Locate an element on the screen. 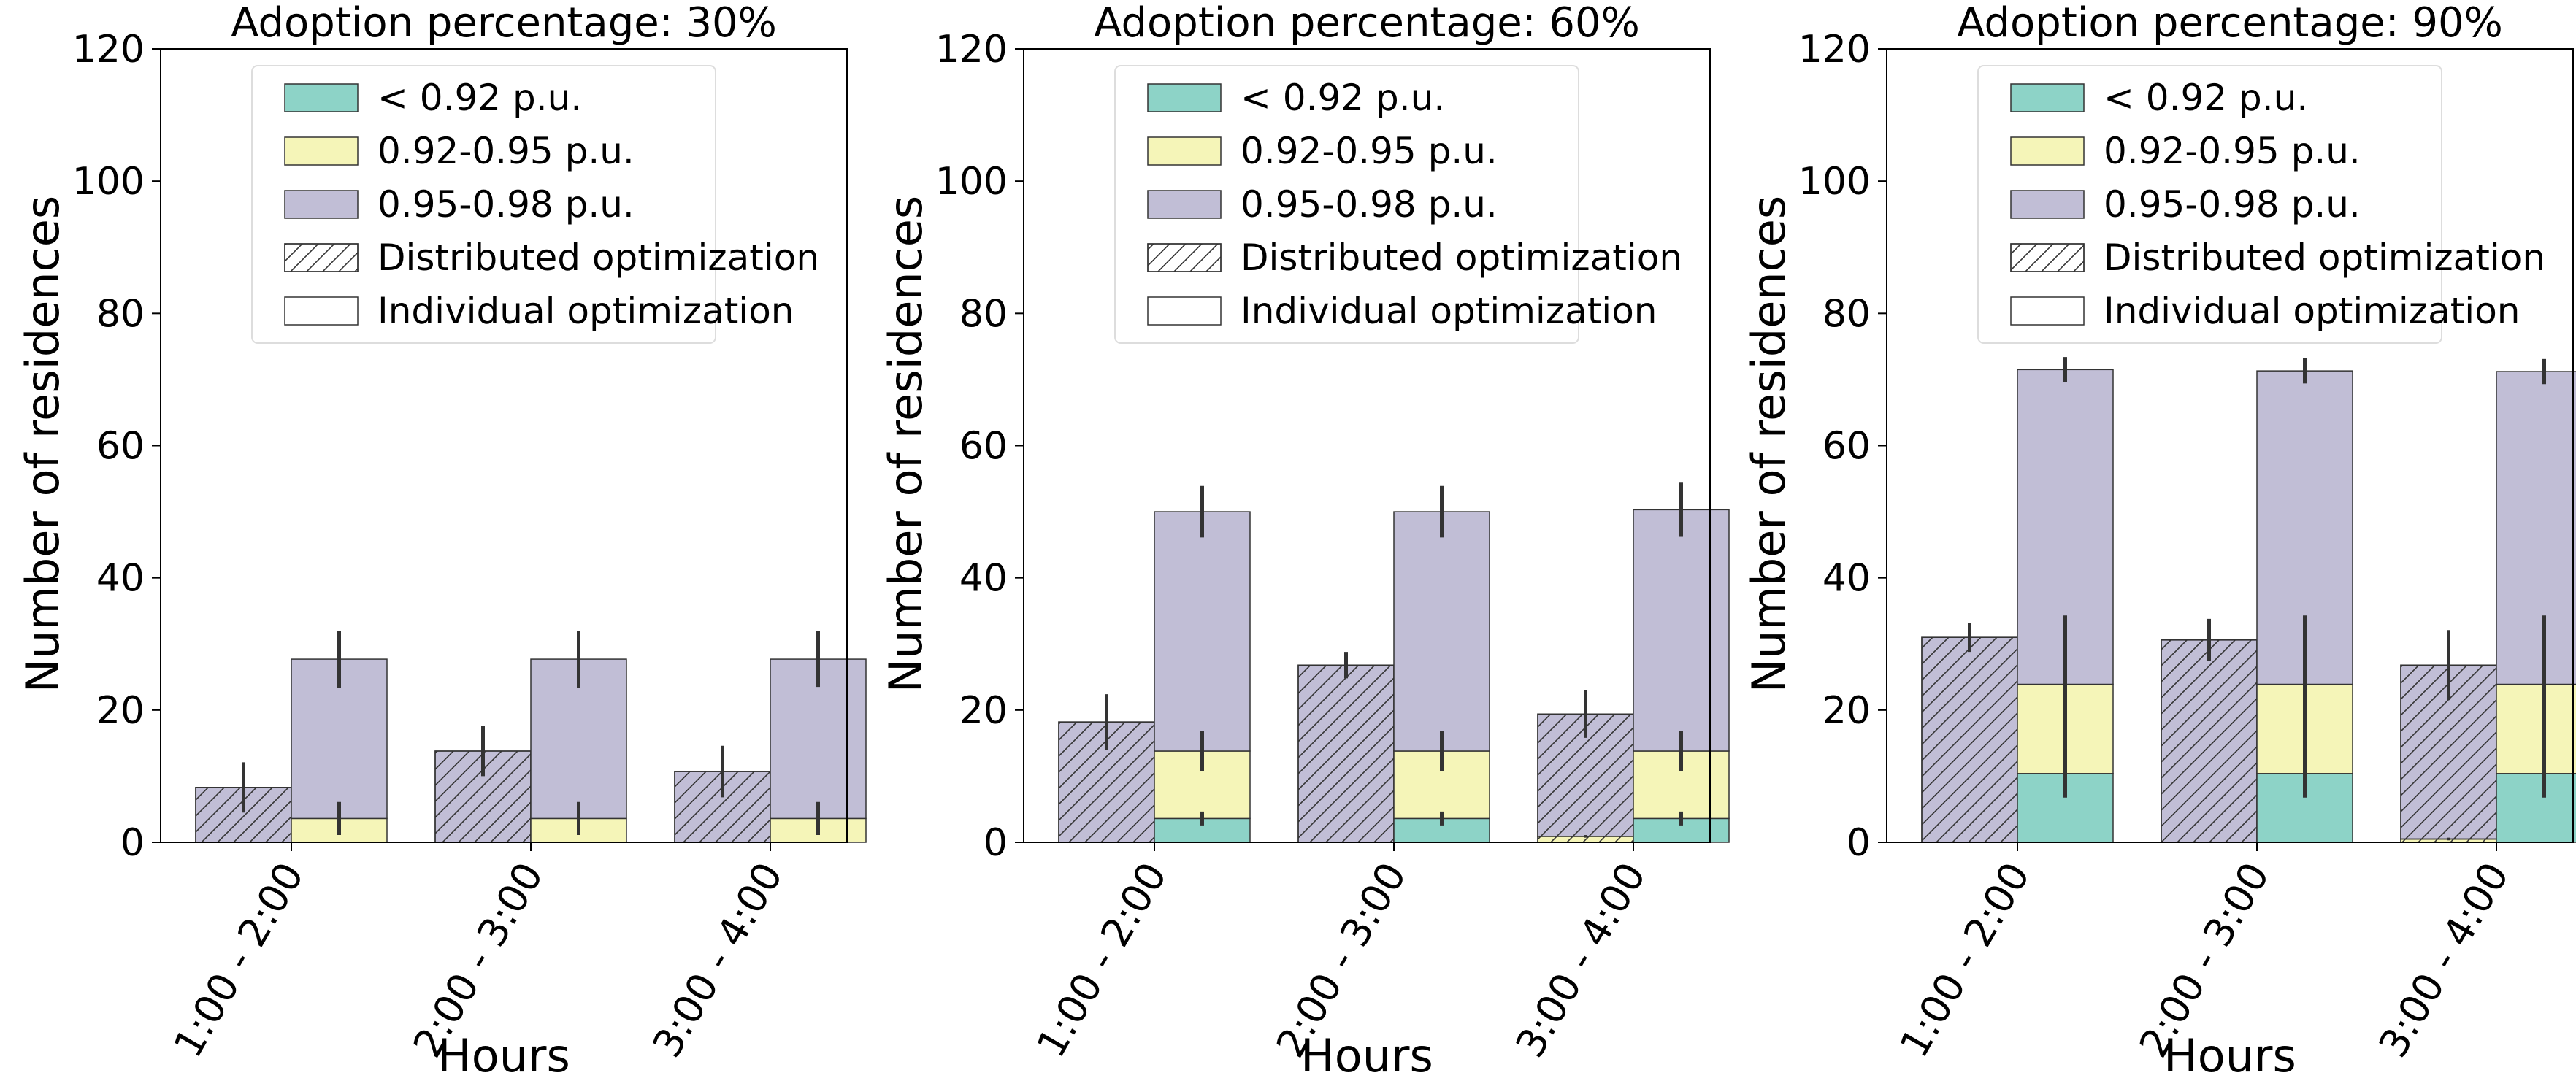  bar-individual-lt092 is located at coordinates (2536, 808).